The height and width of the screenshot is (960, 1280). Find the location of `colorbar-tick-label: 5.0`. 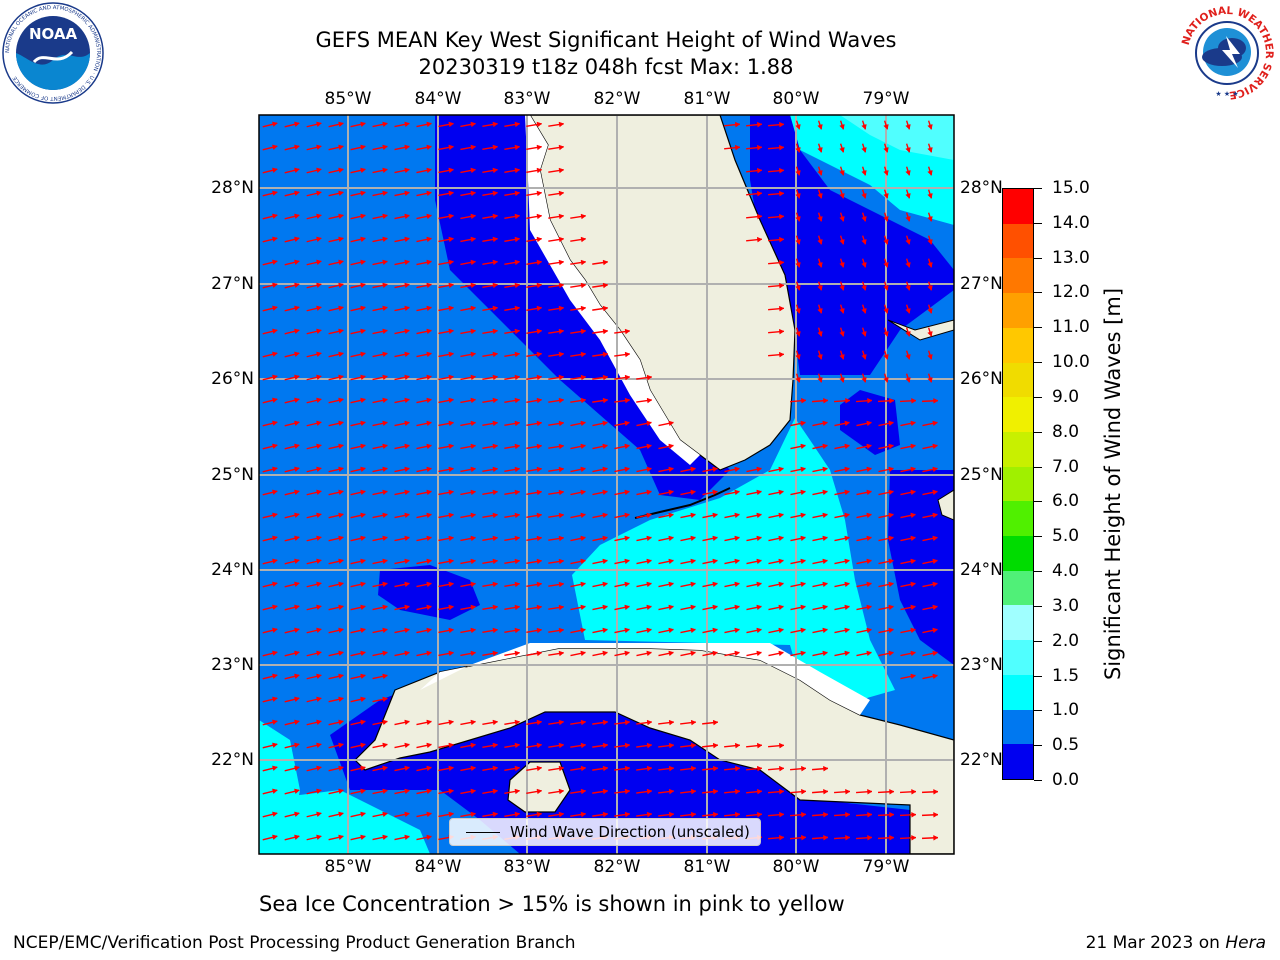

colorbar-tick-label: 5.0 is located at coordinates (1066, 536).